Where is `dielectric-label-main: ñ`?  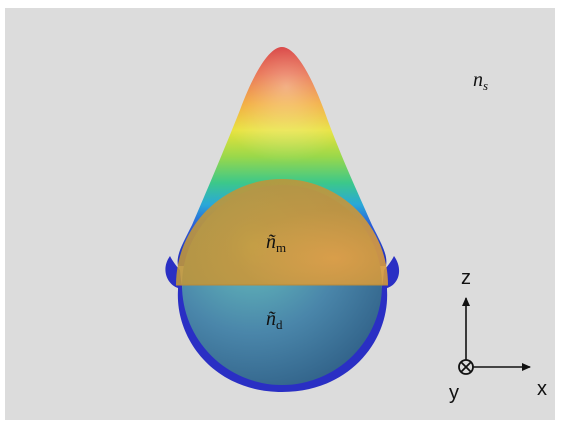
dielectric-label-main: ñ is located at coordinates (271, 319).